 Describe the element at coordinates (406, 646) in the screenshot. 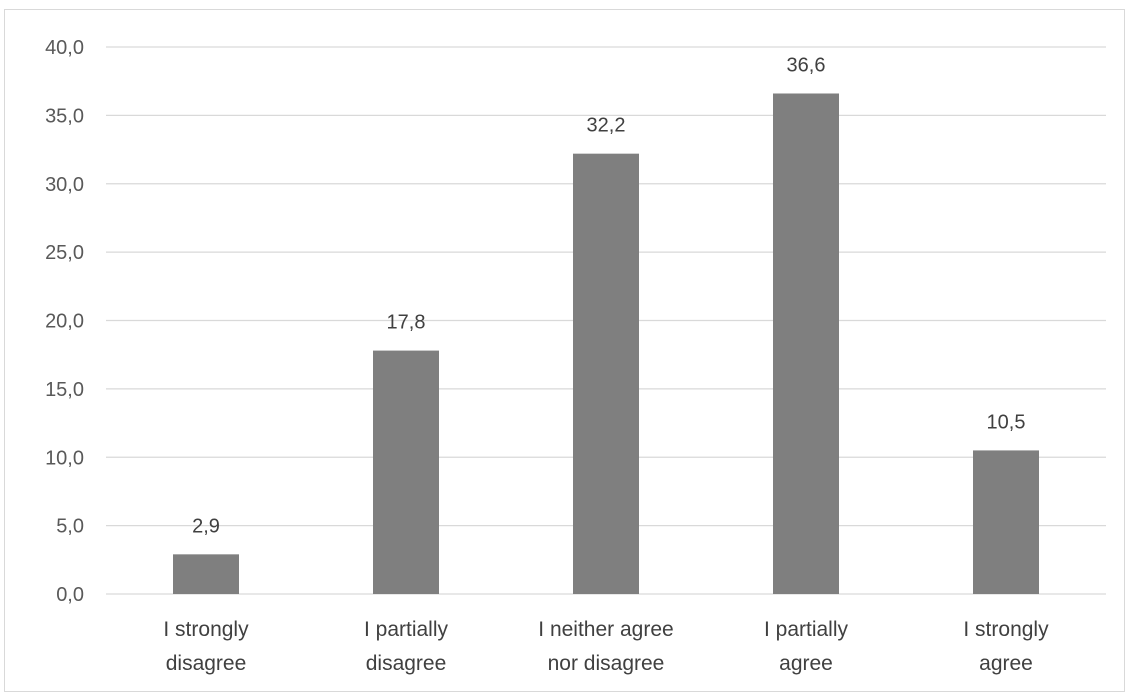

I see `x-category-label: I partially disagree` at that location.